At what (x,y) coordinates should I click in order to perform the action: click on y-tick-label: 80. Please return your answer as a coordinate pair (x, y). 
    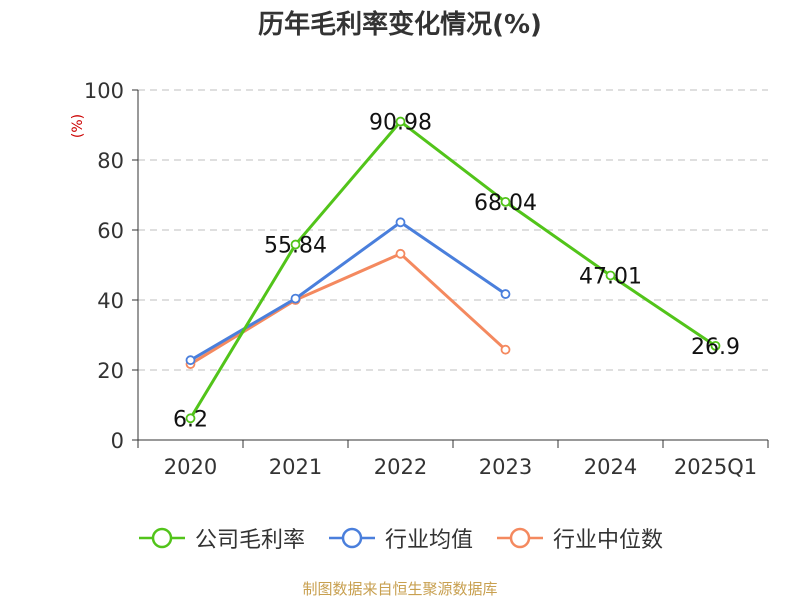
    Looking at the image, I should click on (110, 161).